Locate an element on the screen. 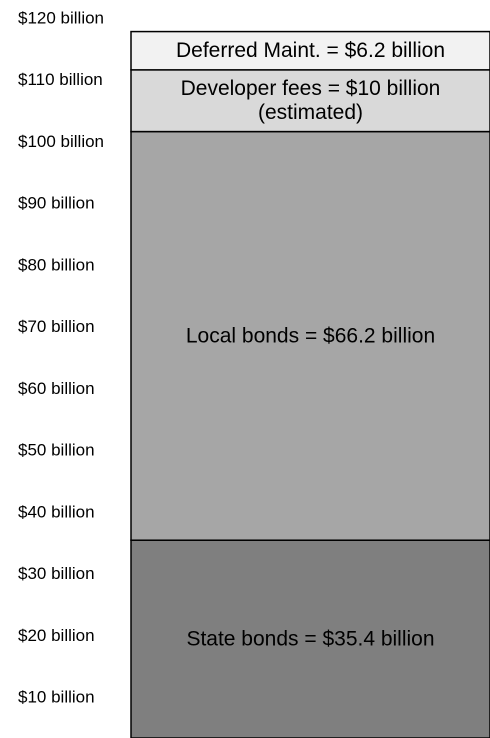  segment-label-local-bonds: Local bonds = $66.2 billion is located at coordinates (310, 335).